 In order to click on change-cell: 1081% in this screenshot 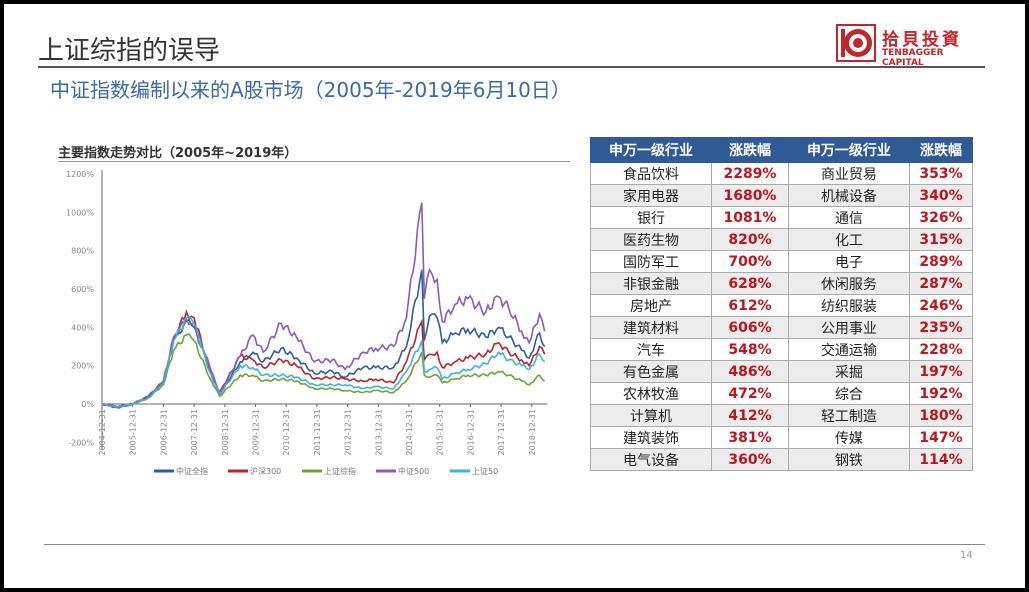, I will do `click(750, 217)`.